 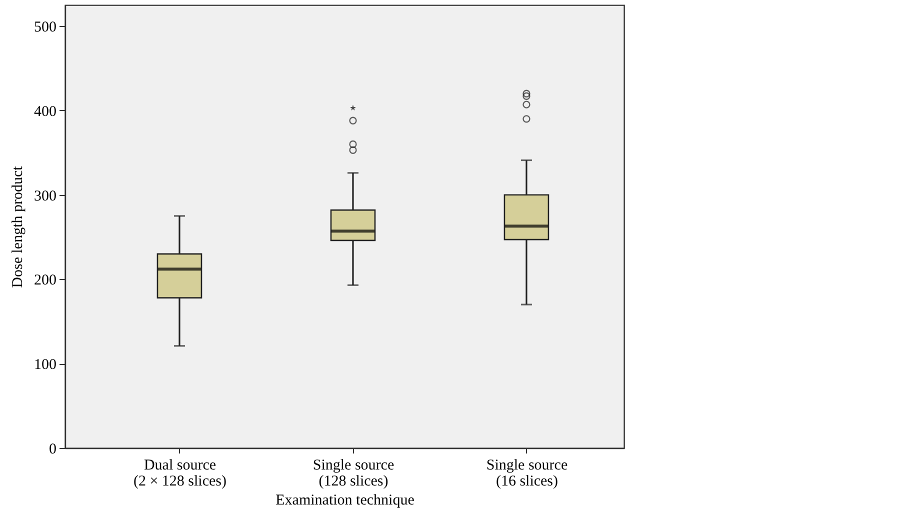 I want to click on y-tick-label: 0, so click(x=52, y=450).